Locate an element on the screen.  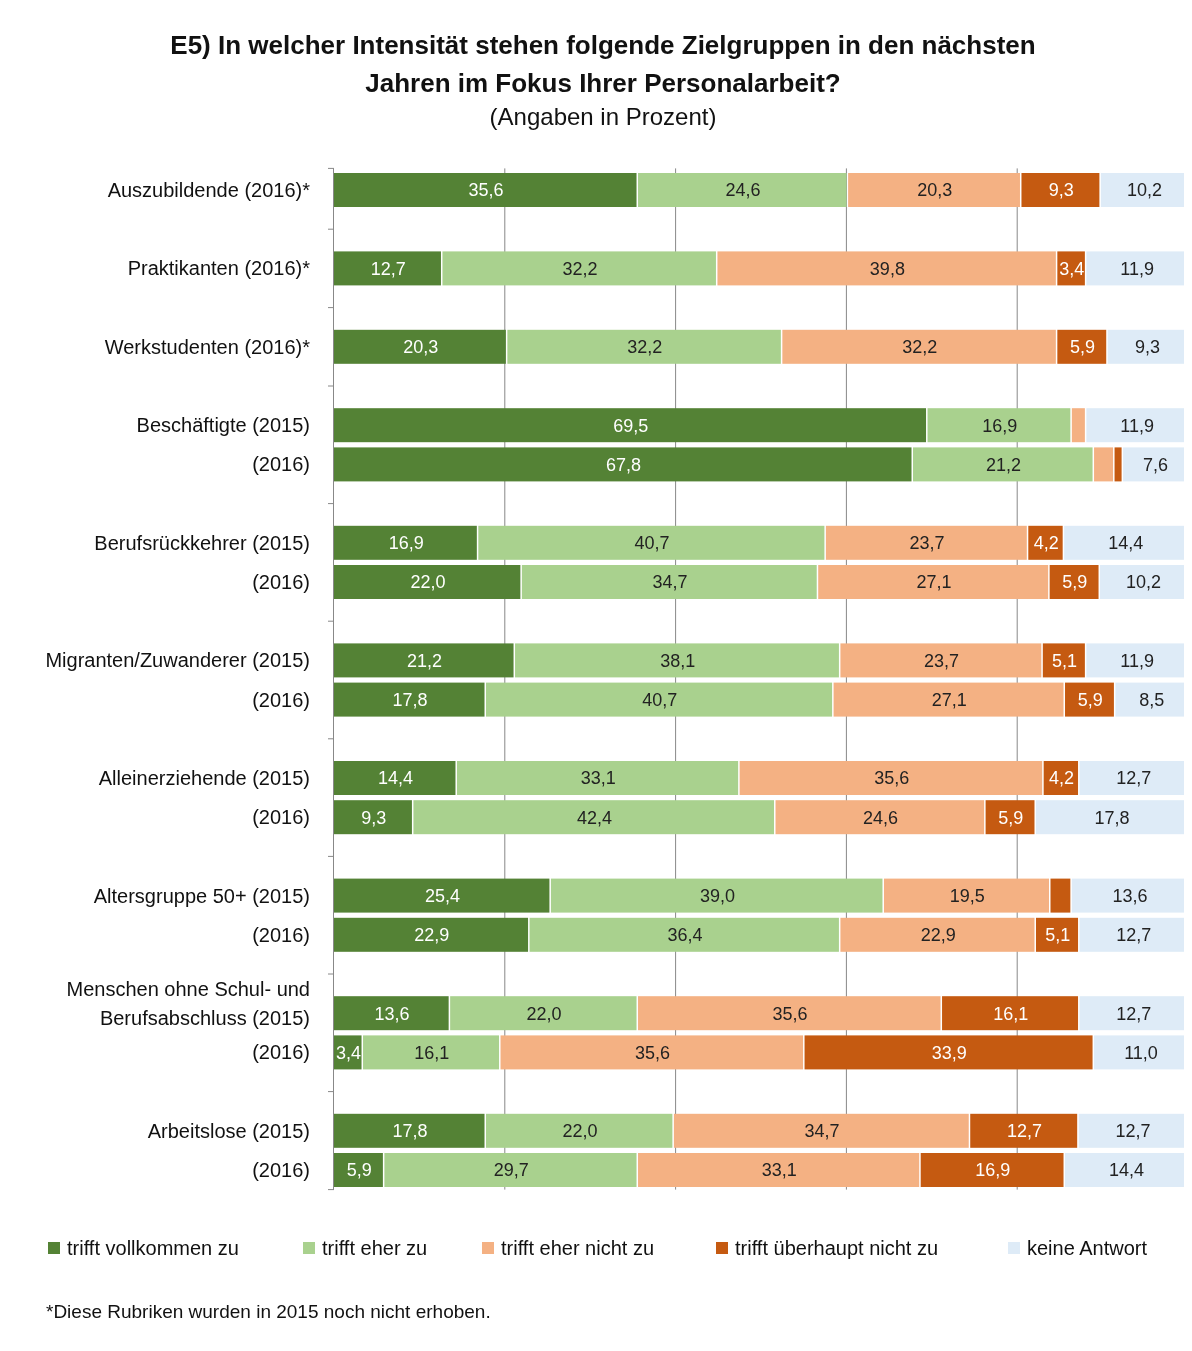
chart-subtitle: (Angaben in Prozent) is located at coordinates (603, 116).